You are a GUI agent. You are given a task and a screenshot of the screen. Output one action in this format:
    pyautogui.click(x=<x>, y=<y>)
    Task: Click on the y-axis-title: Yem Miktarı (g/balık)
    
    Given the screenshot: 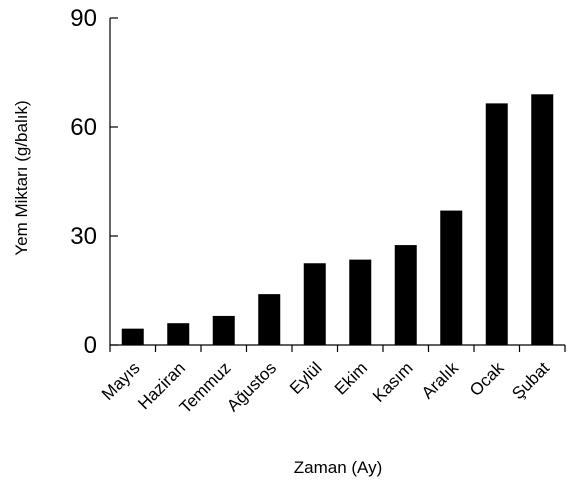 What is the action you would take?
    pyautogui.click(x=21, y=177)
    